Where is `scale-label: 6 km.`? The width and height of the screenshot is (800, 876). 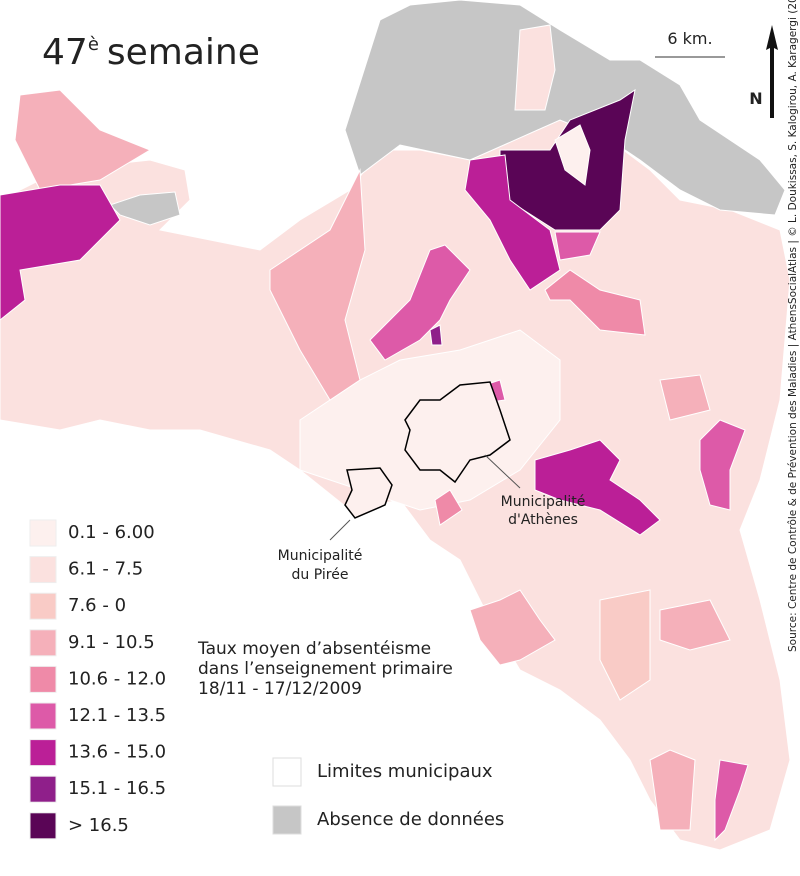 scale-label: 6 km. is located at coordinates (689, 38).